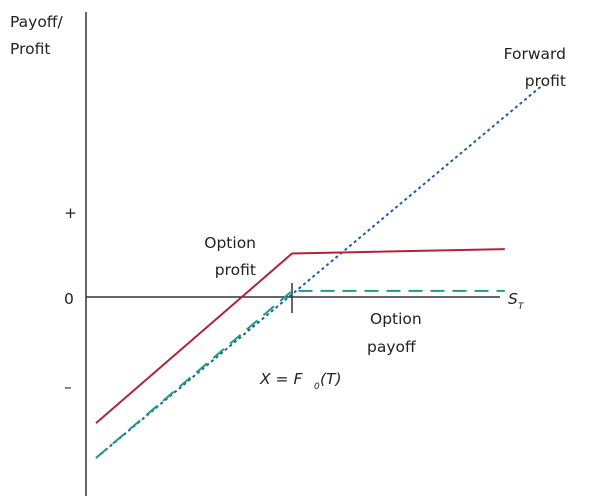 The height and width of the screenshot is (502, 606). Describe the element at coordinates (68, 387) in the screenshot. I see `y-tick-minus: –` at that location.